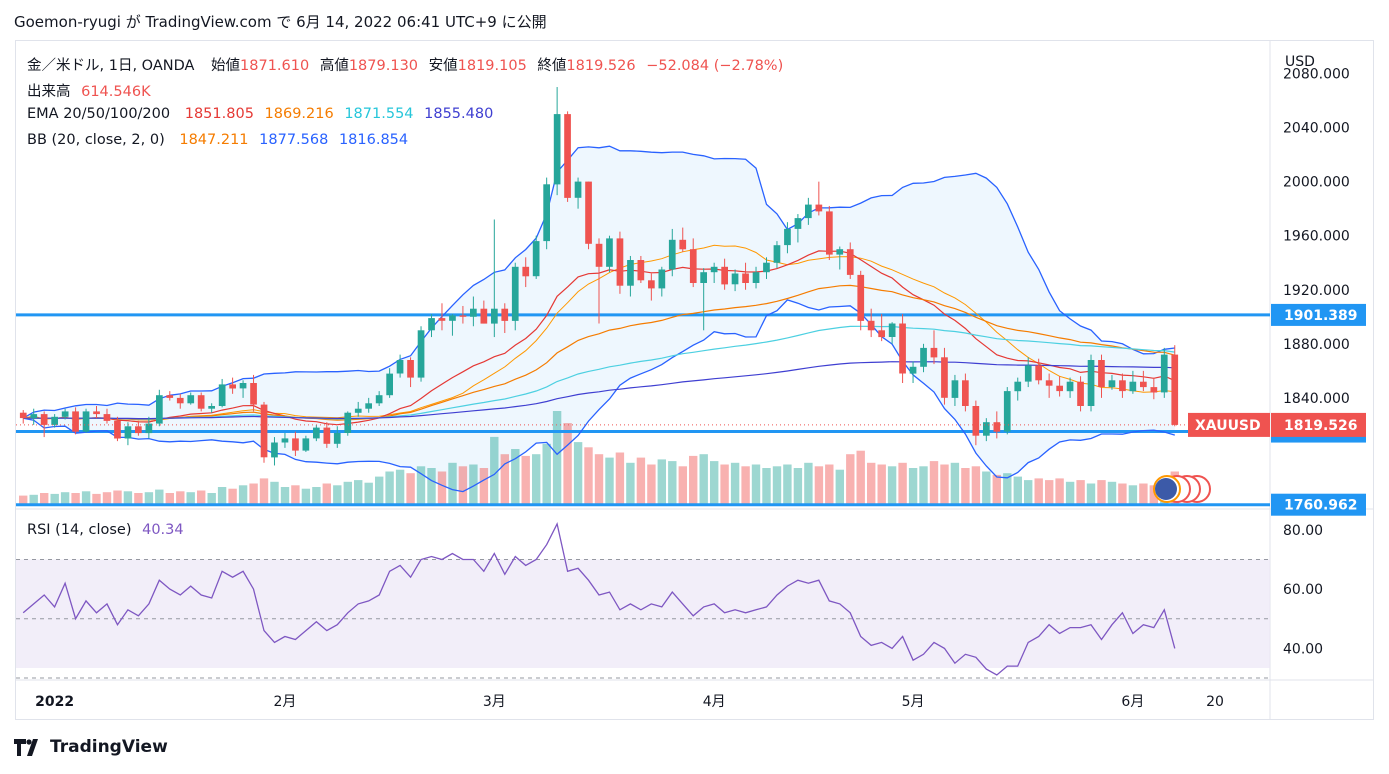 This screenshot has width=1389, height=774. I want to click on rsi-tick-label: 80.00, so click(1303, 531).